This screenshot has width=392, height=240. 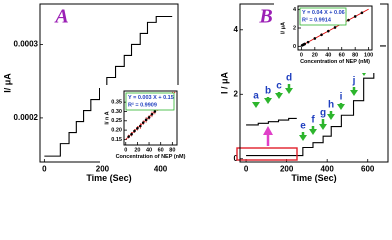 What do you see at coordinates (354, 81) in the screenshot?
I see `arrow-label: j` at bounding box center [354, 81].